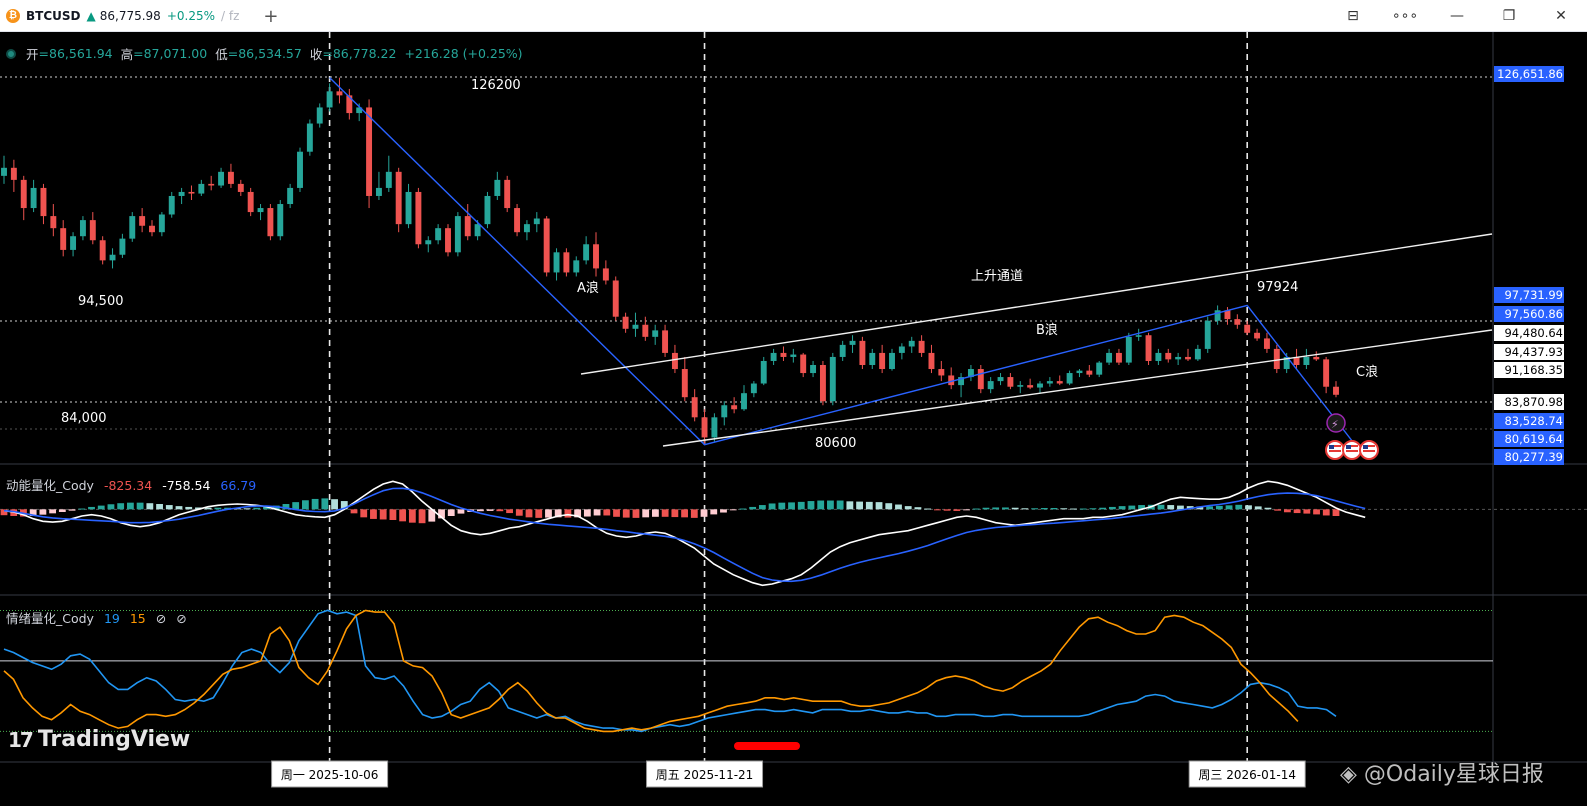 The height and width of the screenshot is (806, 1587). I want to click on window-controls: ⊟ ∘∘∘ — ❐ ✕, so click(1457, 16).